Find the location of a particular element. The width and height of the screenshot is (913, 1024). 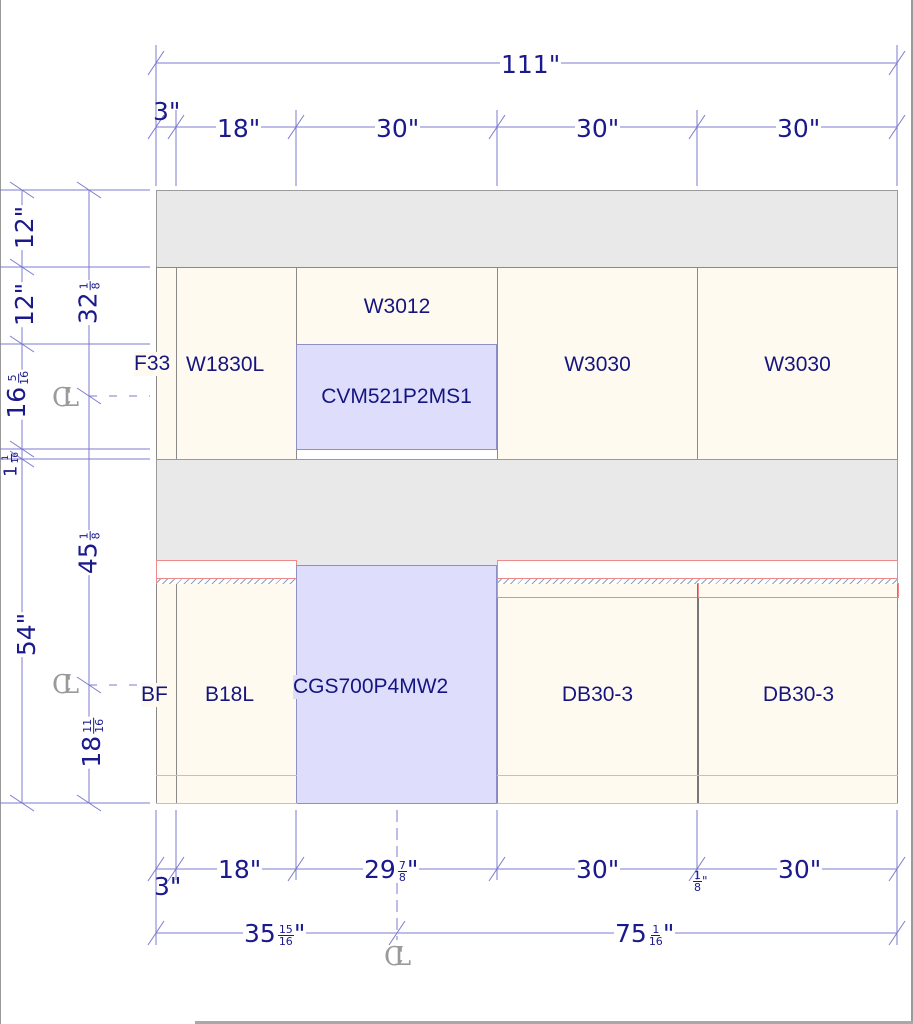

dim-top-30-c: 30" is located at coordinates (799, 128).